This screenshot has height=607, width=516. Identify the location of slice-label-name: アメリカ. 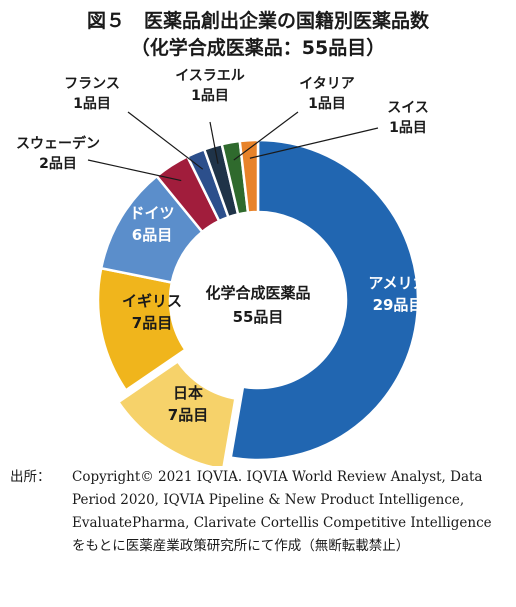
(397, 283).